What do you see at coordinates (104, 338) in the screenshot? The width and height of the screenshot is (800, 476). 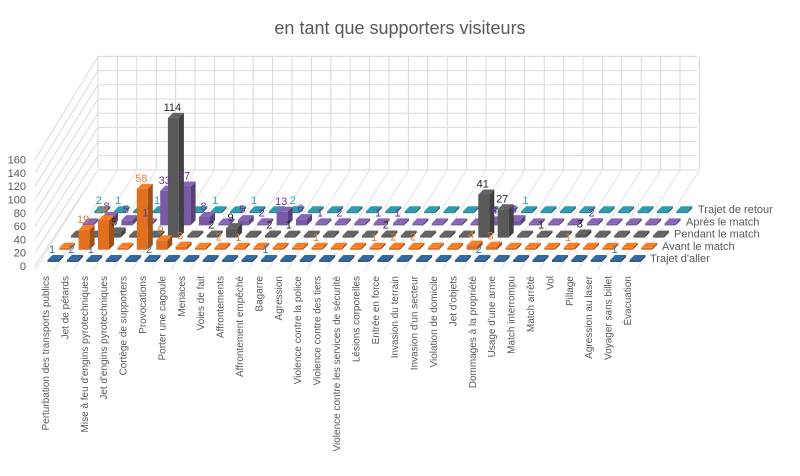 I see `category-label: Jet d'engins pyrotechniques` at bounding box center [104, 338].